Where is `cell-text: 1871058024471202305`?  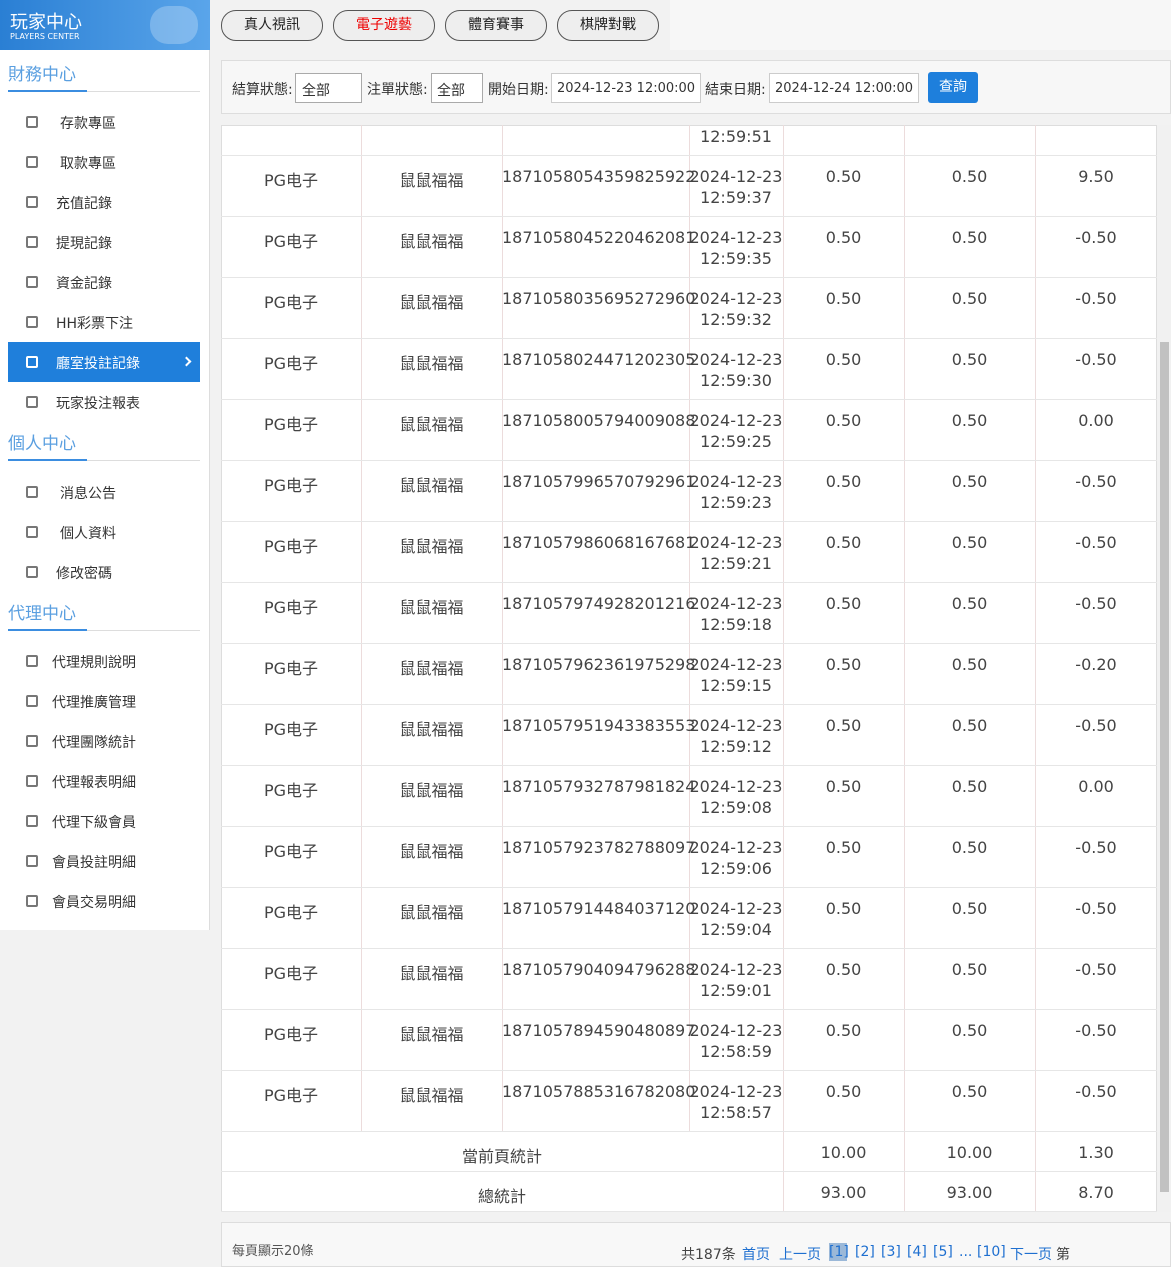 cell-text: 1871058024471202305 is located at coordinates (599, 359).